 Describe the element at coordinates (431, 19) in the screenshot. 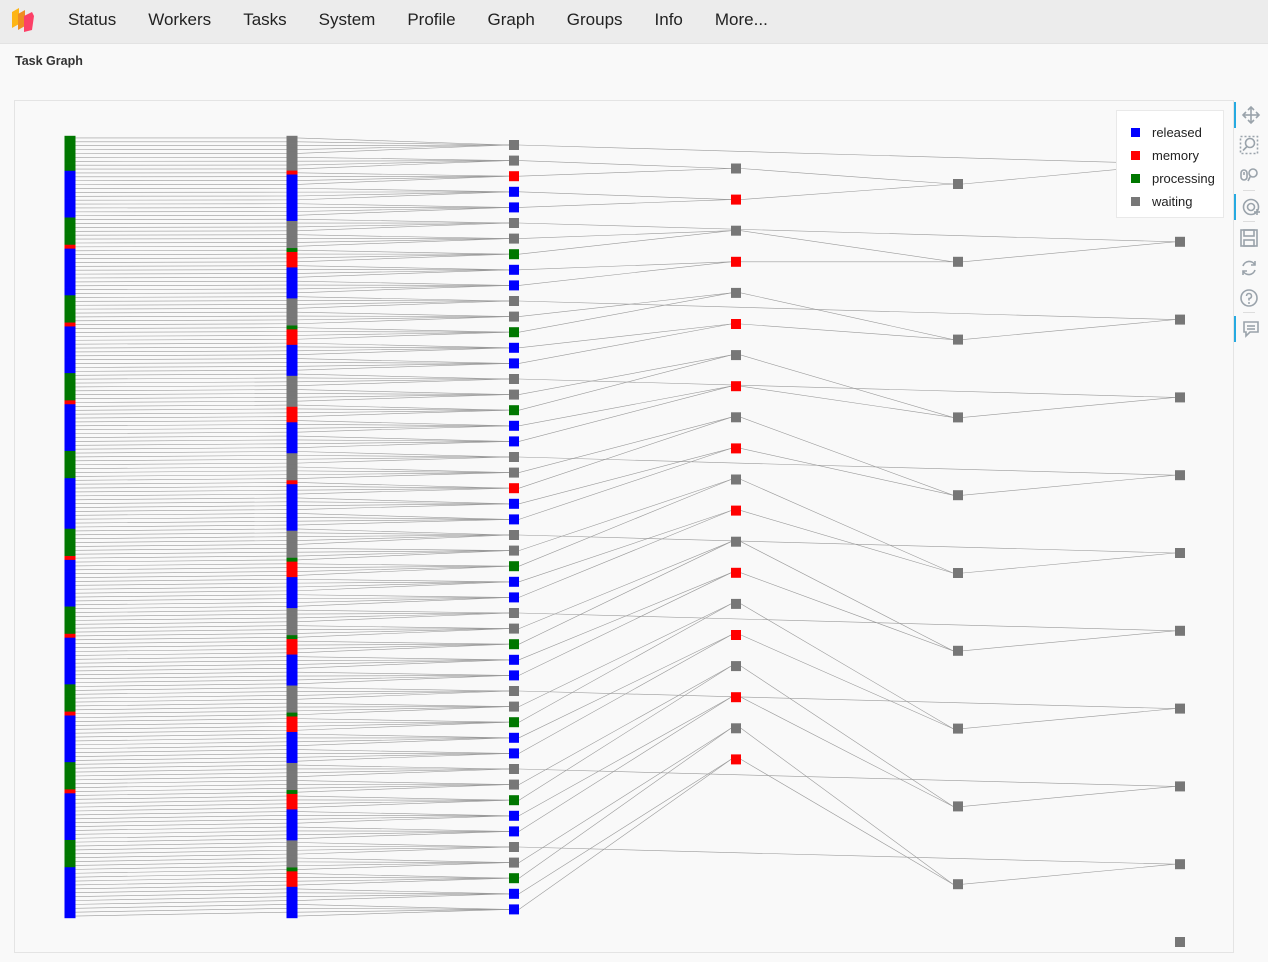

I see `nav-profile: Profile` at that location.